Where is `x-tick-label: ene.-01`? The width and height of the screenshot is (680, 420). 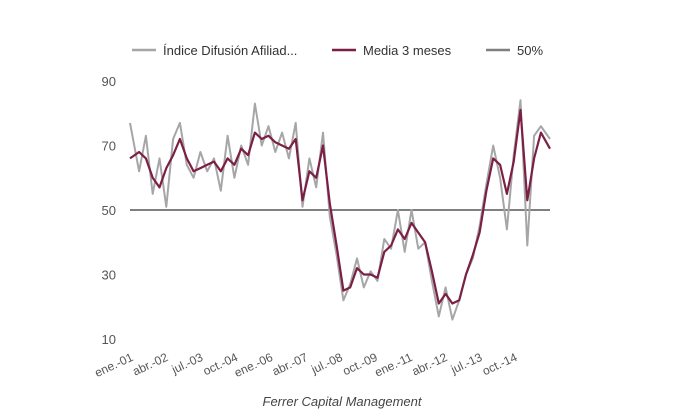 x-tick-label: ene.-01 is located at coordinates (113, 365).